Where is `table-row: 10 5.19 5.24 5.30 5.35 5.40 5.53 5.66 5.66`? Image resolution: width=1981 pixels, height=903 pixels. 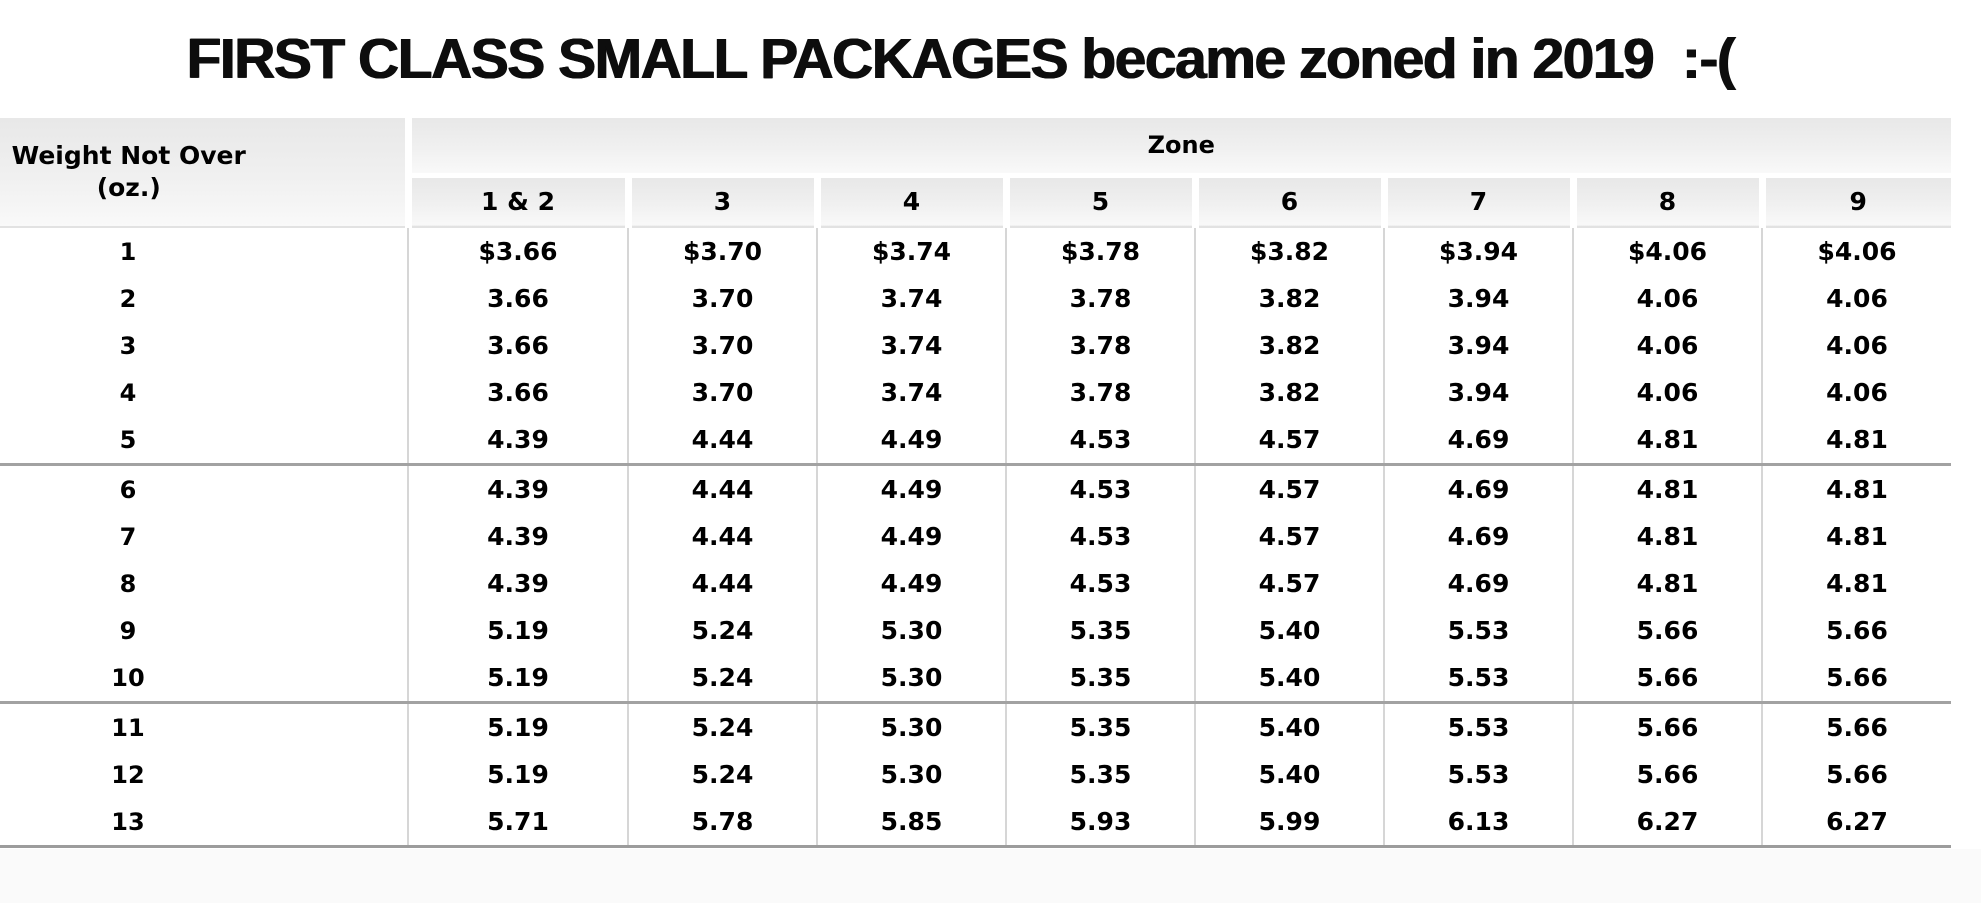 table-row: 10 5.19 5.24 5.30 5.35 5.40 5.53 5.66 5.66 is located at coordinates (976, 679).